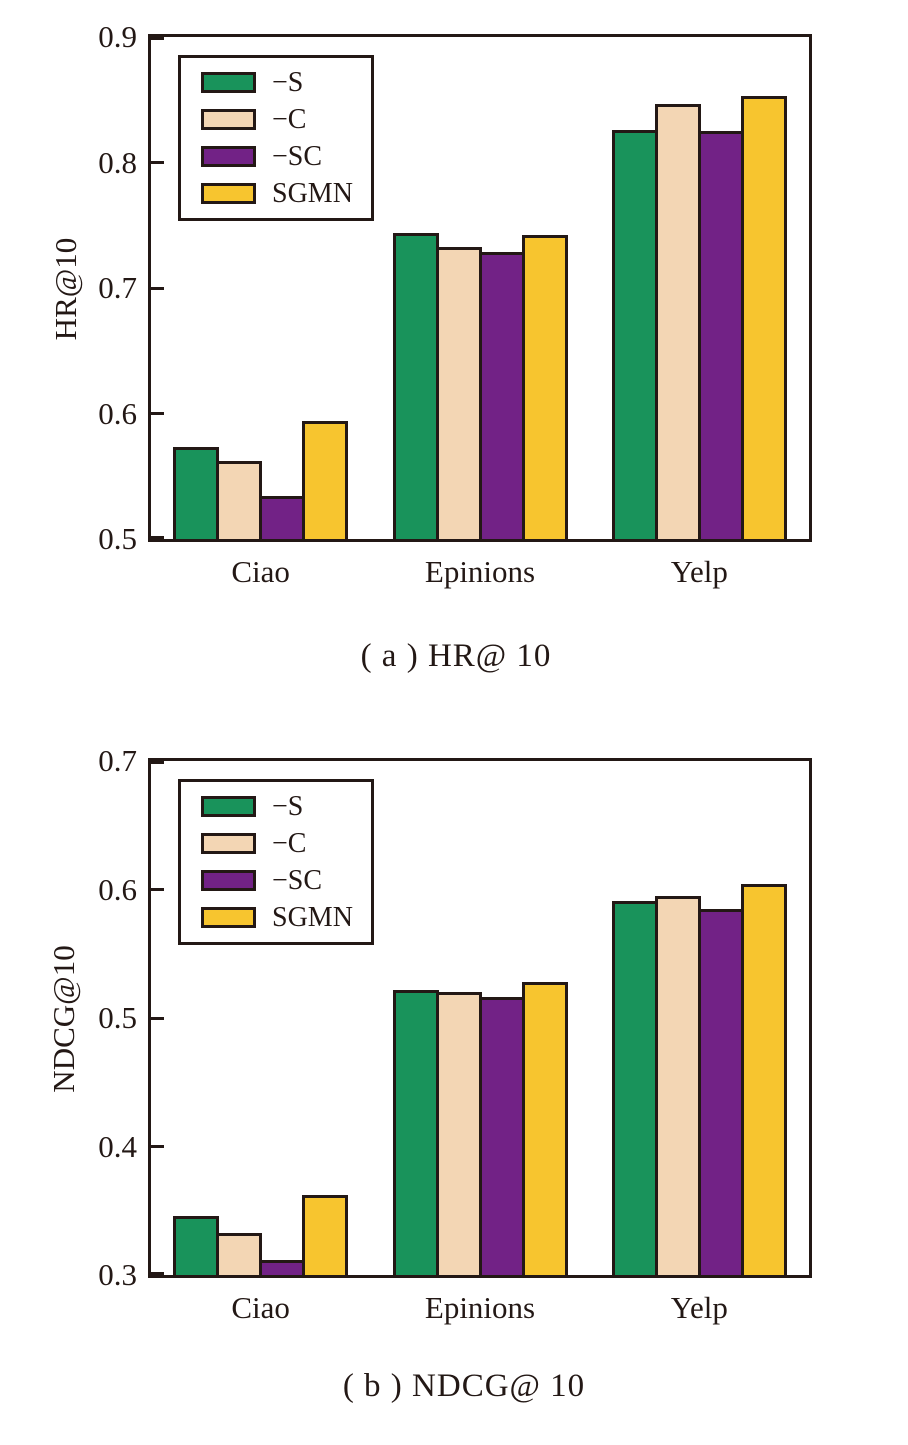 The width and height of the screenshot is (908, 1445). I want to click on y-tick-label: 0.3, so click(117, 1274).